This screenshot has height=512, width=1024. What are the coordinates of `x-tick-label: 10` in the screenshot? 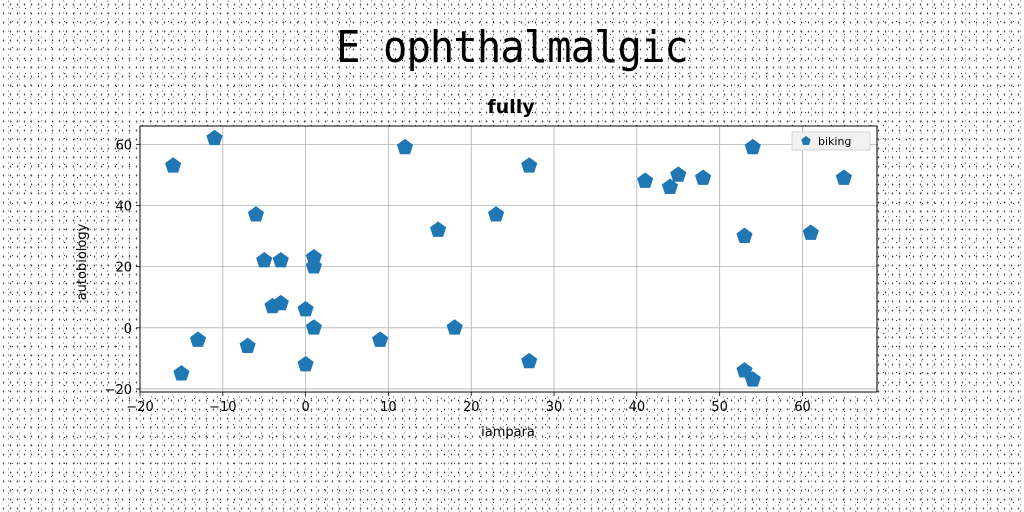 It's located at (388, 407).